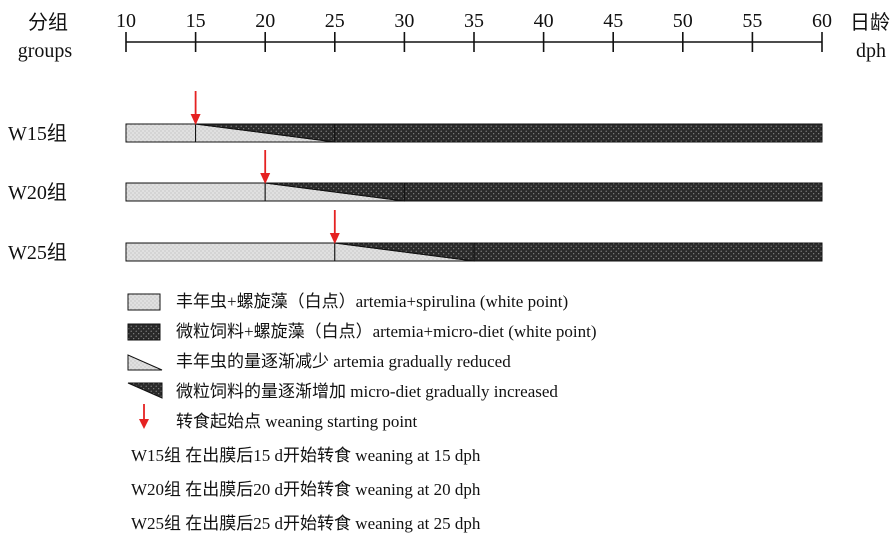 This screenshot has height=535, width=895. I want to click on age-axis: 10 15 20 25 30 35 40 45 50 55 60, so click(474, 31).